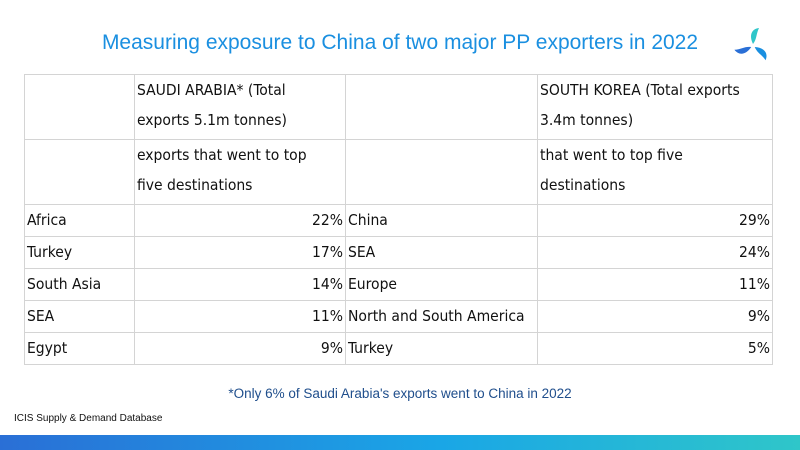  Describe the element at coordinates (79, 284) in the screenshot. I see `saudi-destination-cell: South Asia` at that location.